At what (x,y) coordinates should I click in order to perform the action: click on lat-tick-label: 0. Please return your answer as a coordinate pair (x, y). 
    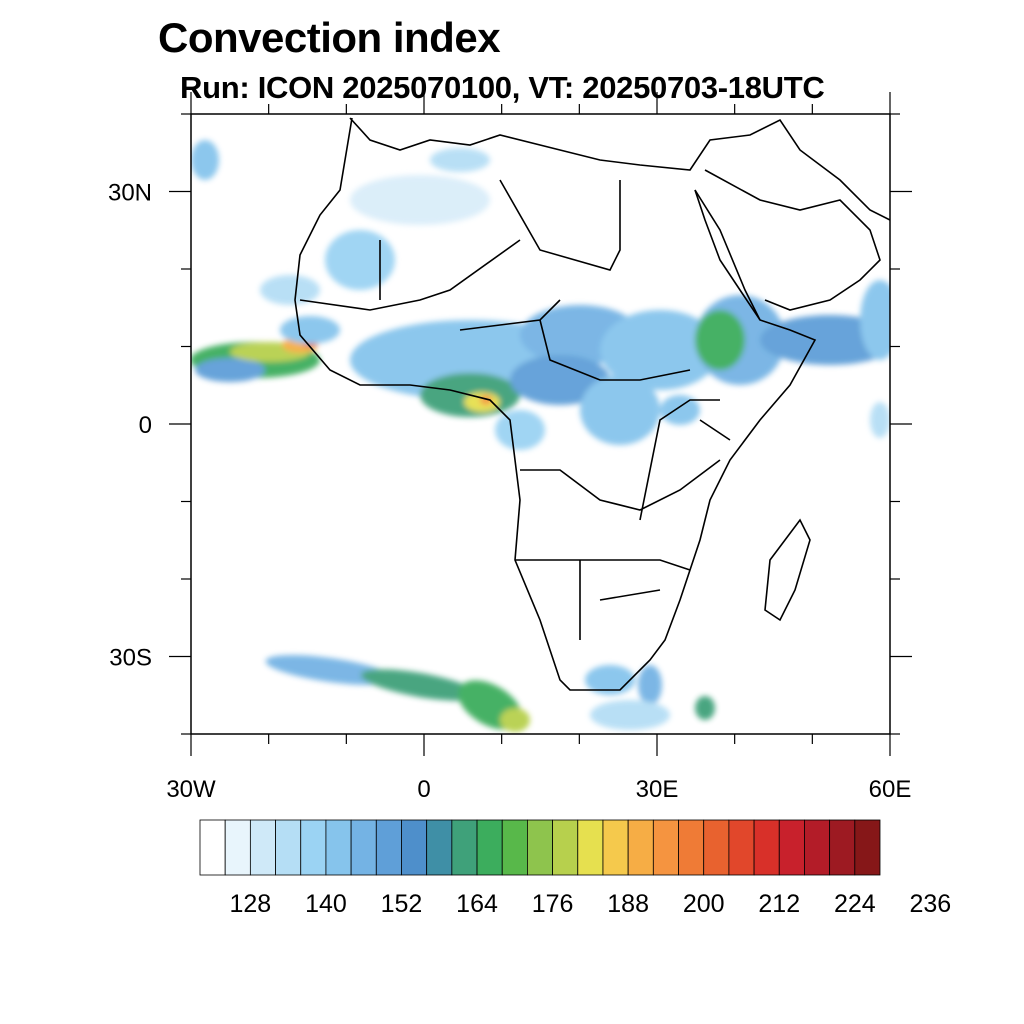
    Looking at the image, I should click on (145, 425).